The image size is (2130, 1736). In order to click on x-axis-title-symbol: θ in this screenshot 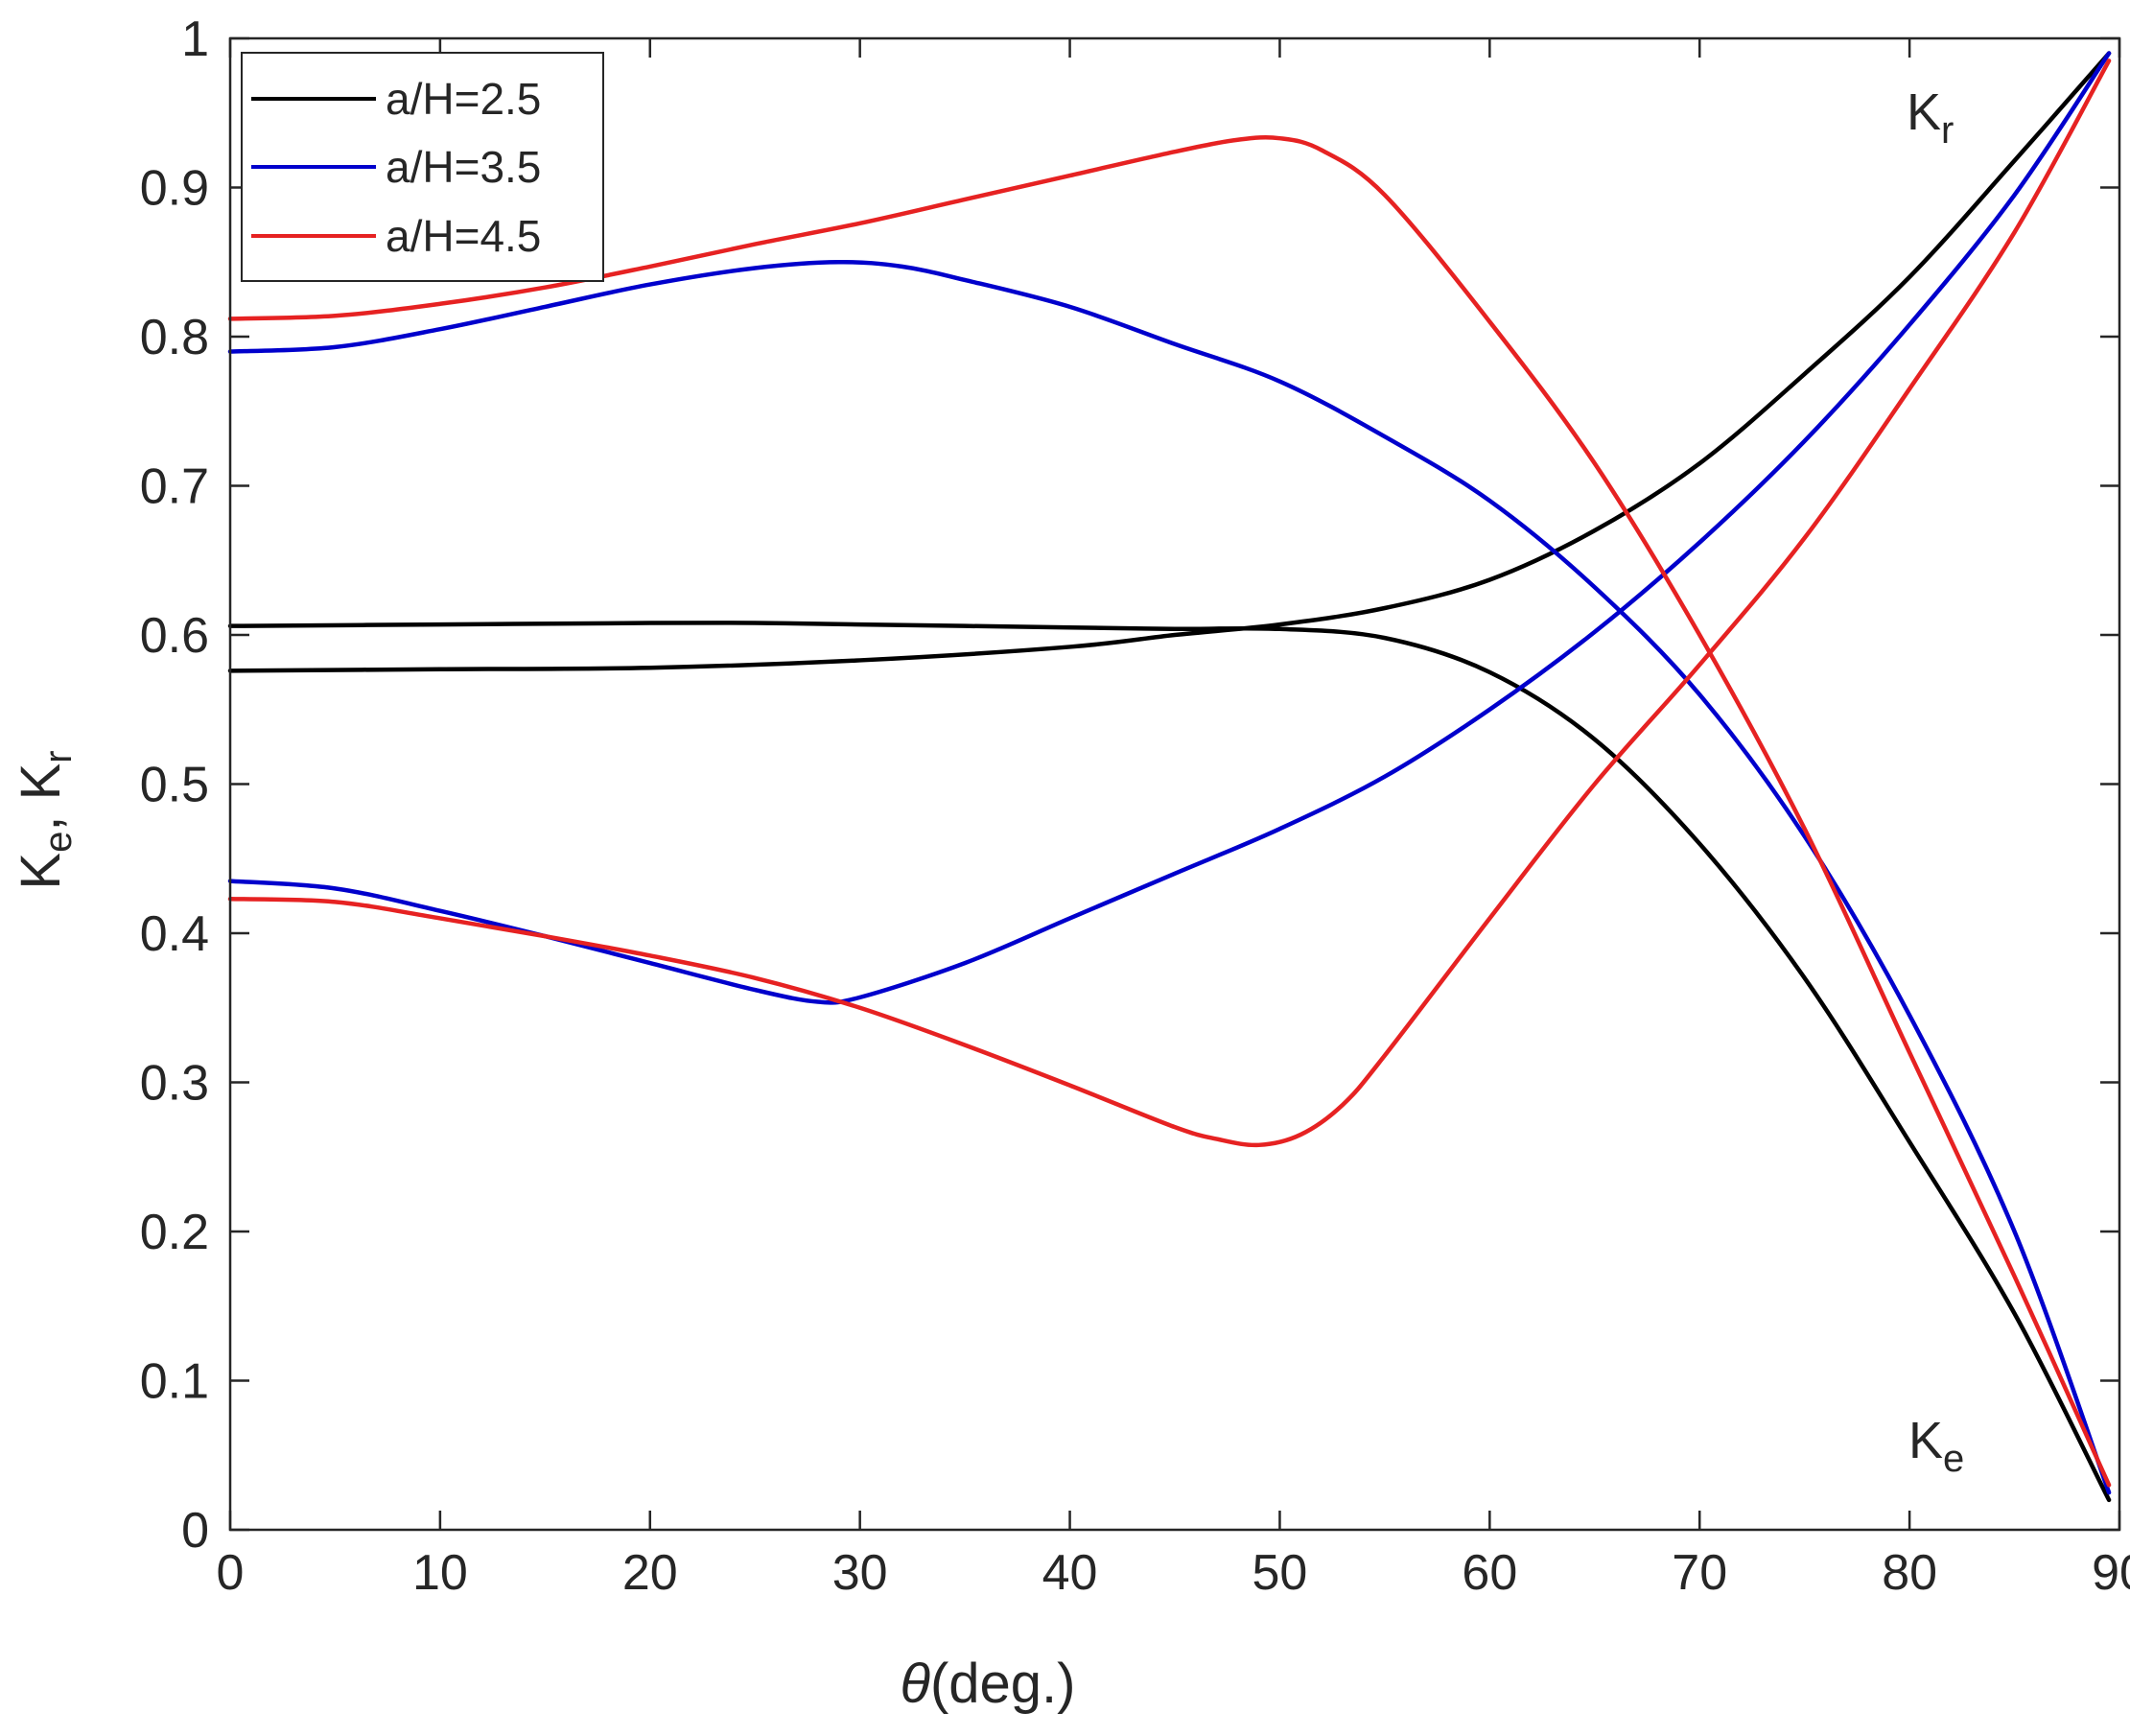, I will do `click(915, 1684)`.